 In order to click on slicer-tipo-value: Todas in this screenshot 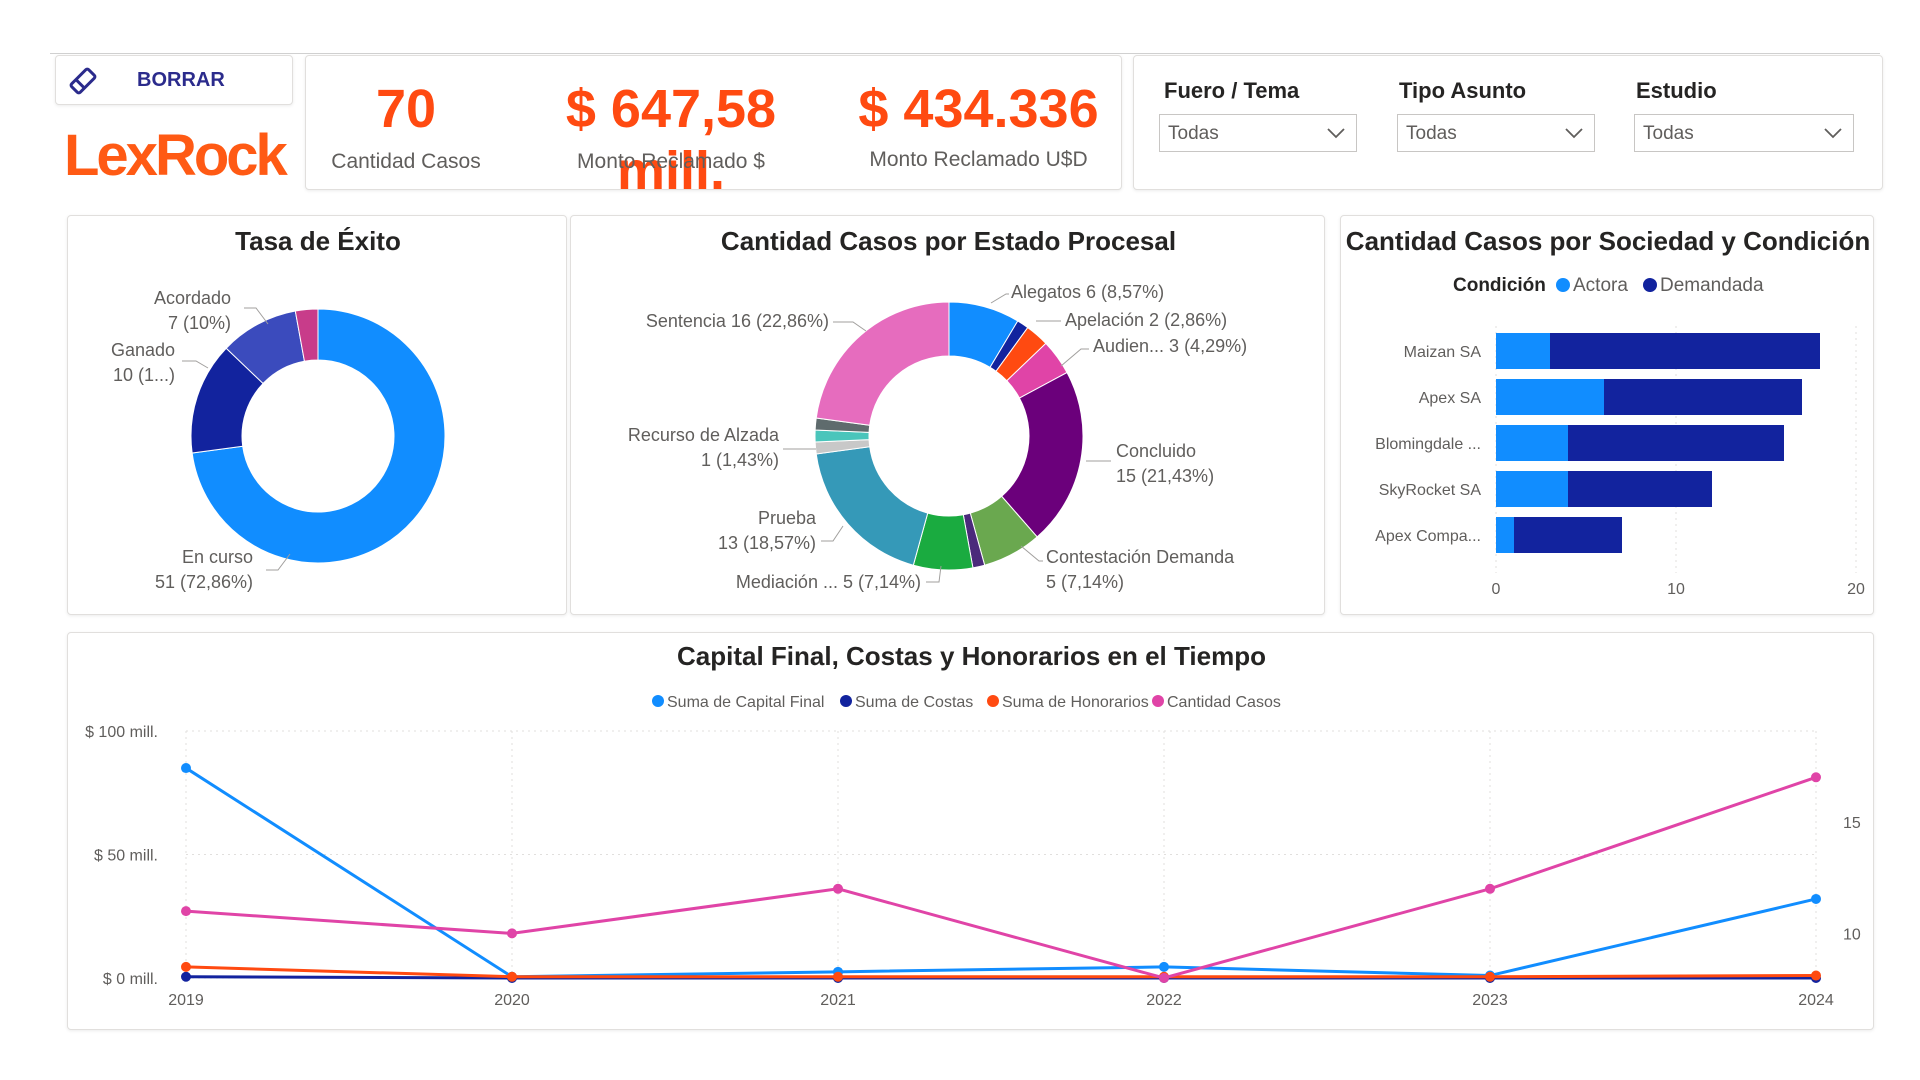, I will do `click(1431, 133)`.